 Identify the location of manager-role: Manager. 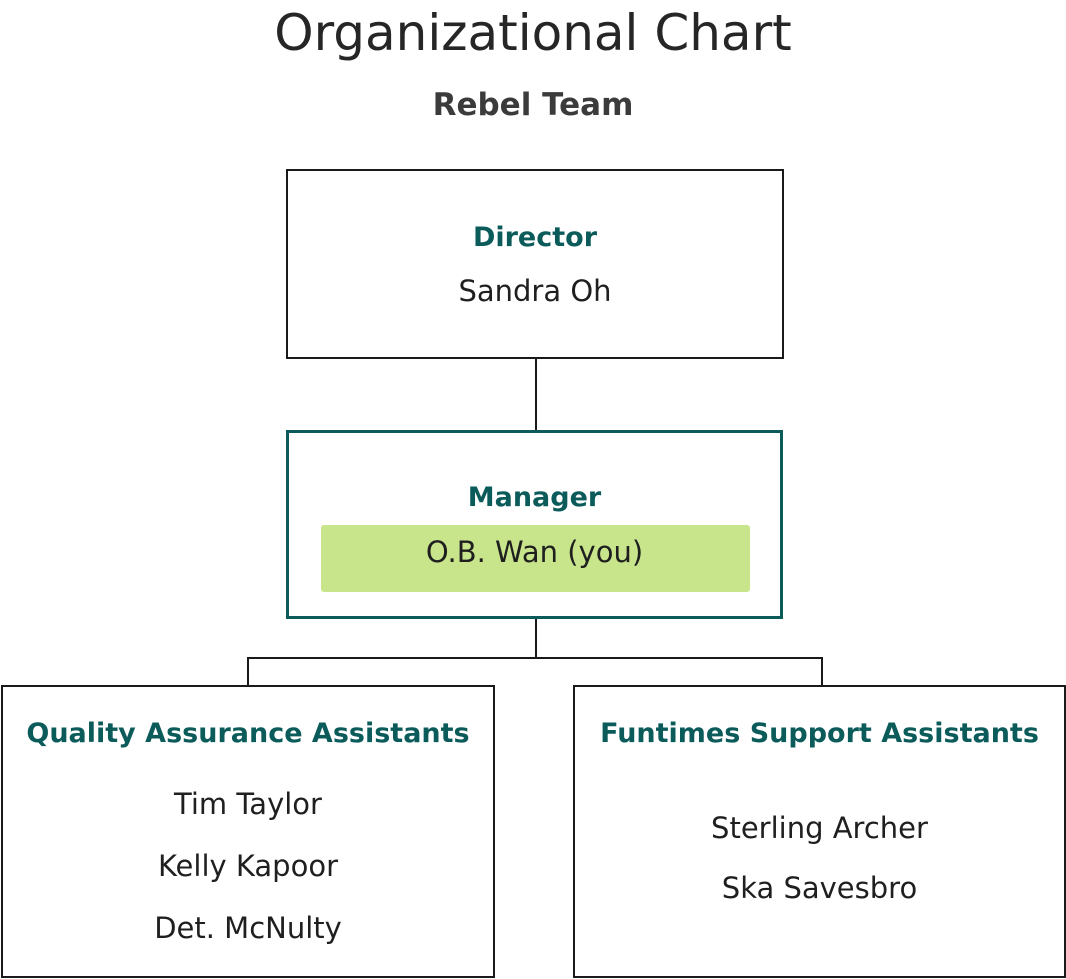
(534, 497).